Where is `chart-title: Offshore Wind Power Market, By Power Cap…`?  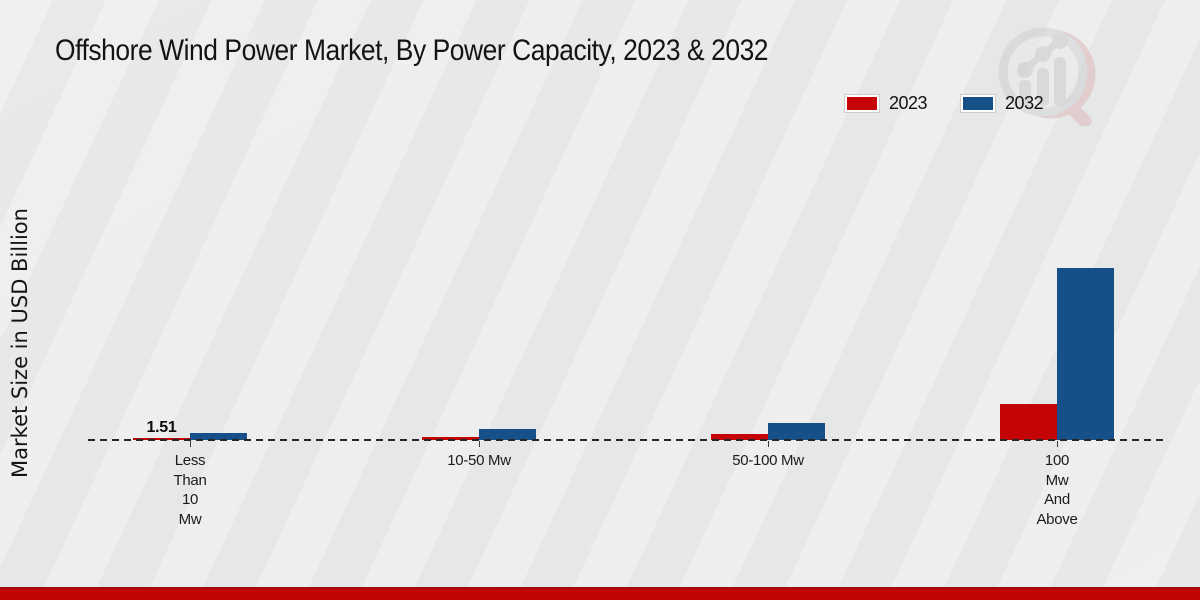
chart-title: Offshore Wind Power Market, By Power Cap… is located at coordinates (412, 50).